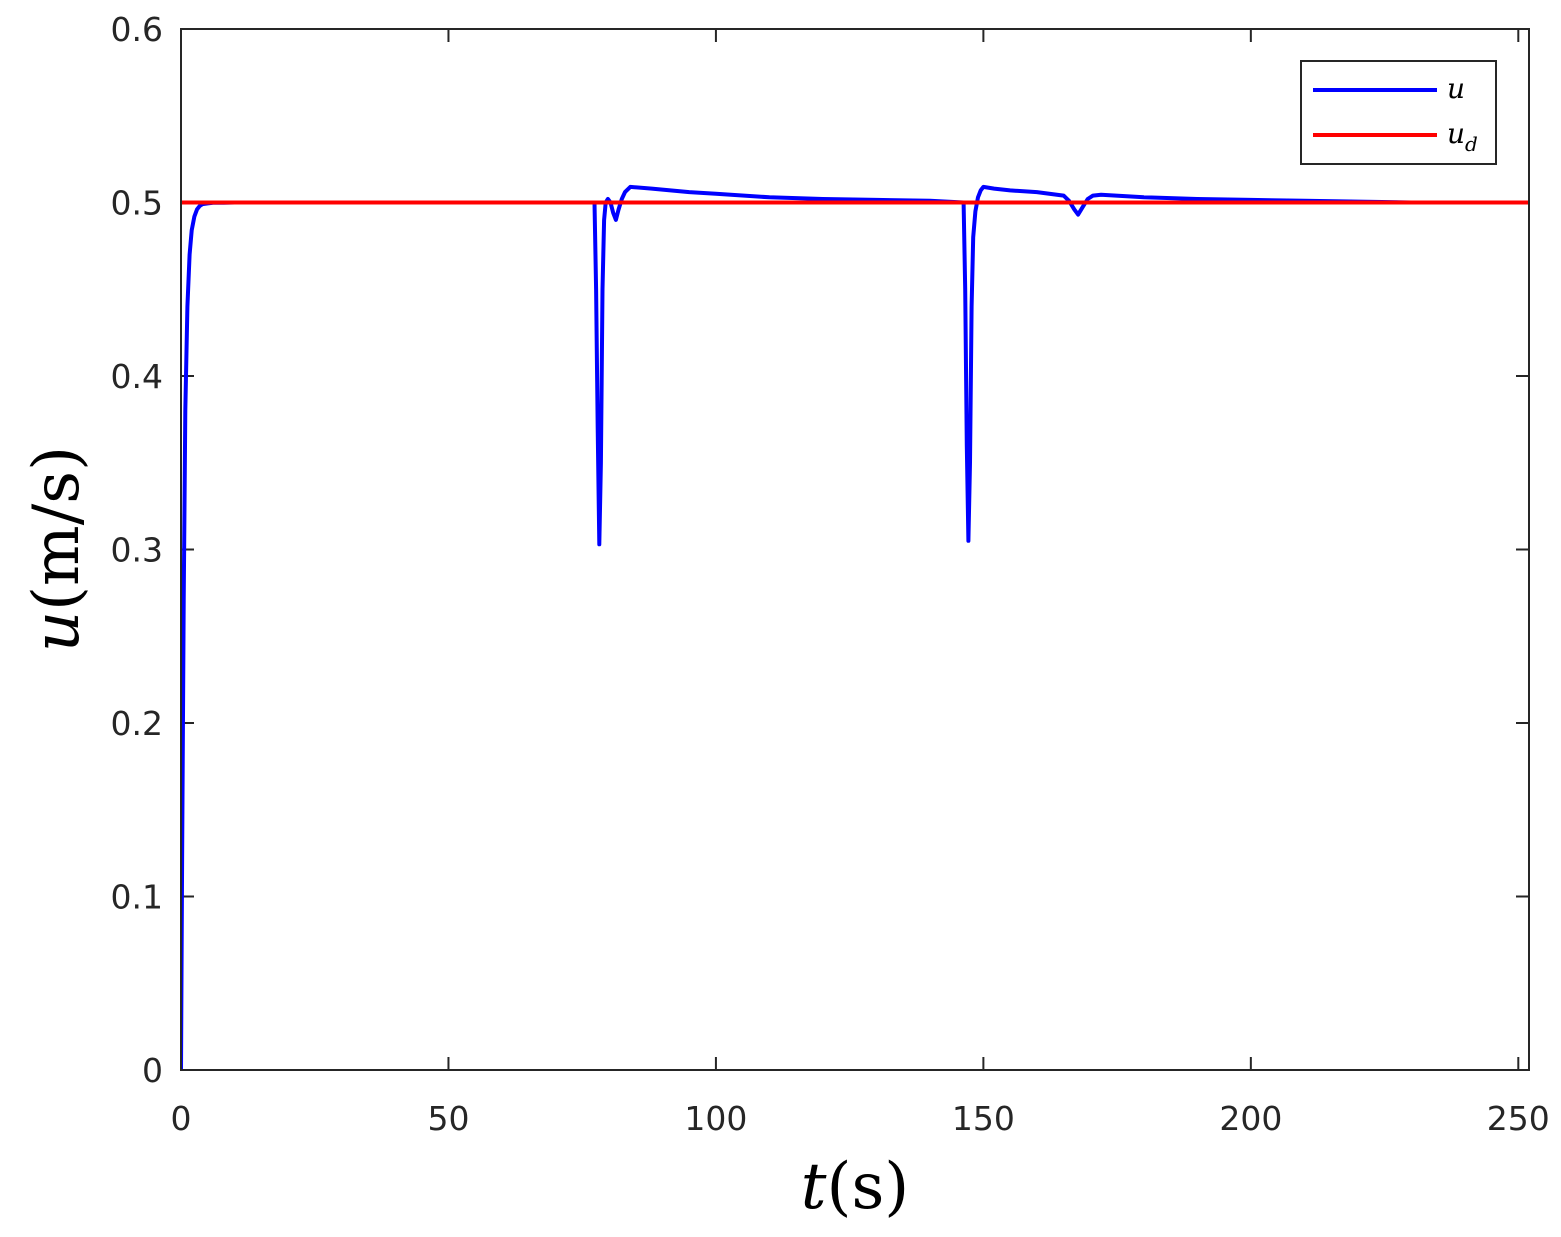  I want to click on y-tick-label: 0.3, so click(137, 550).